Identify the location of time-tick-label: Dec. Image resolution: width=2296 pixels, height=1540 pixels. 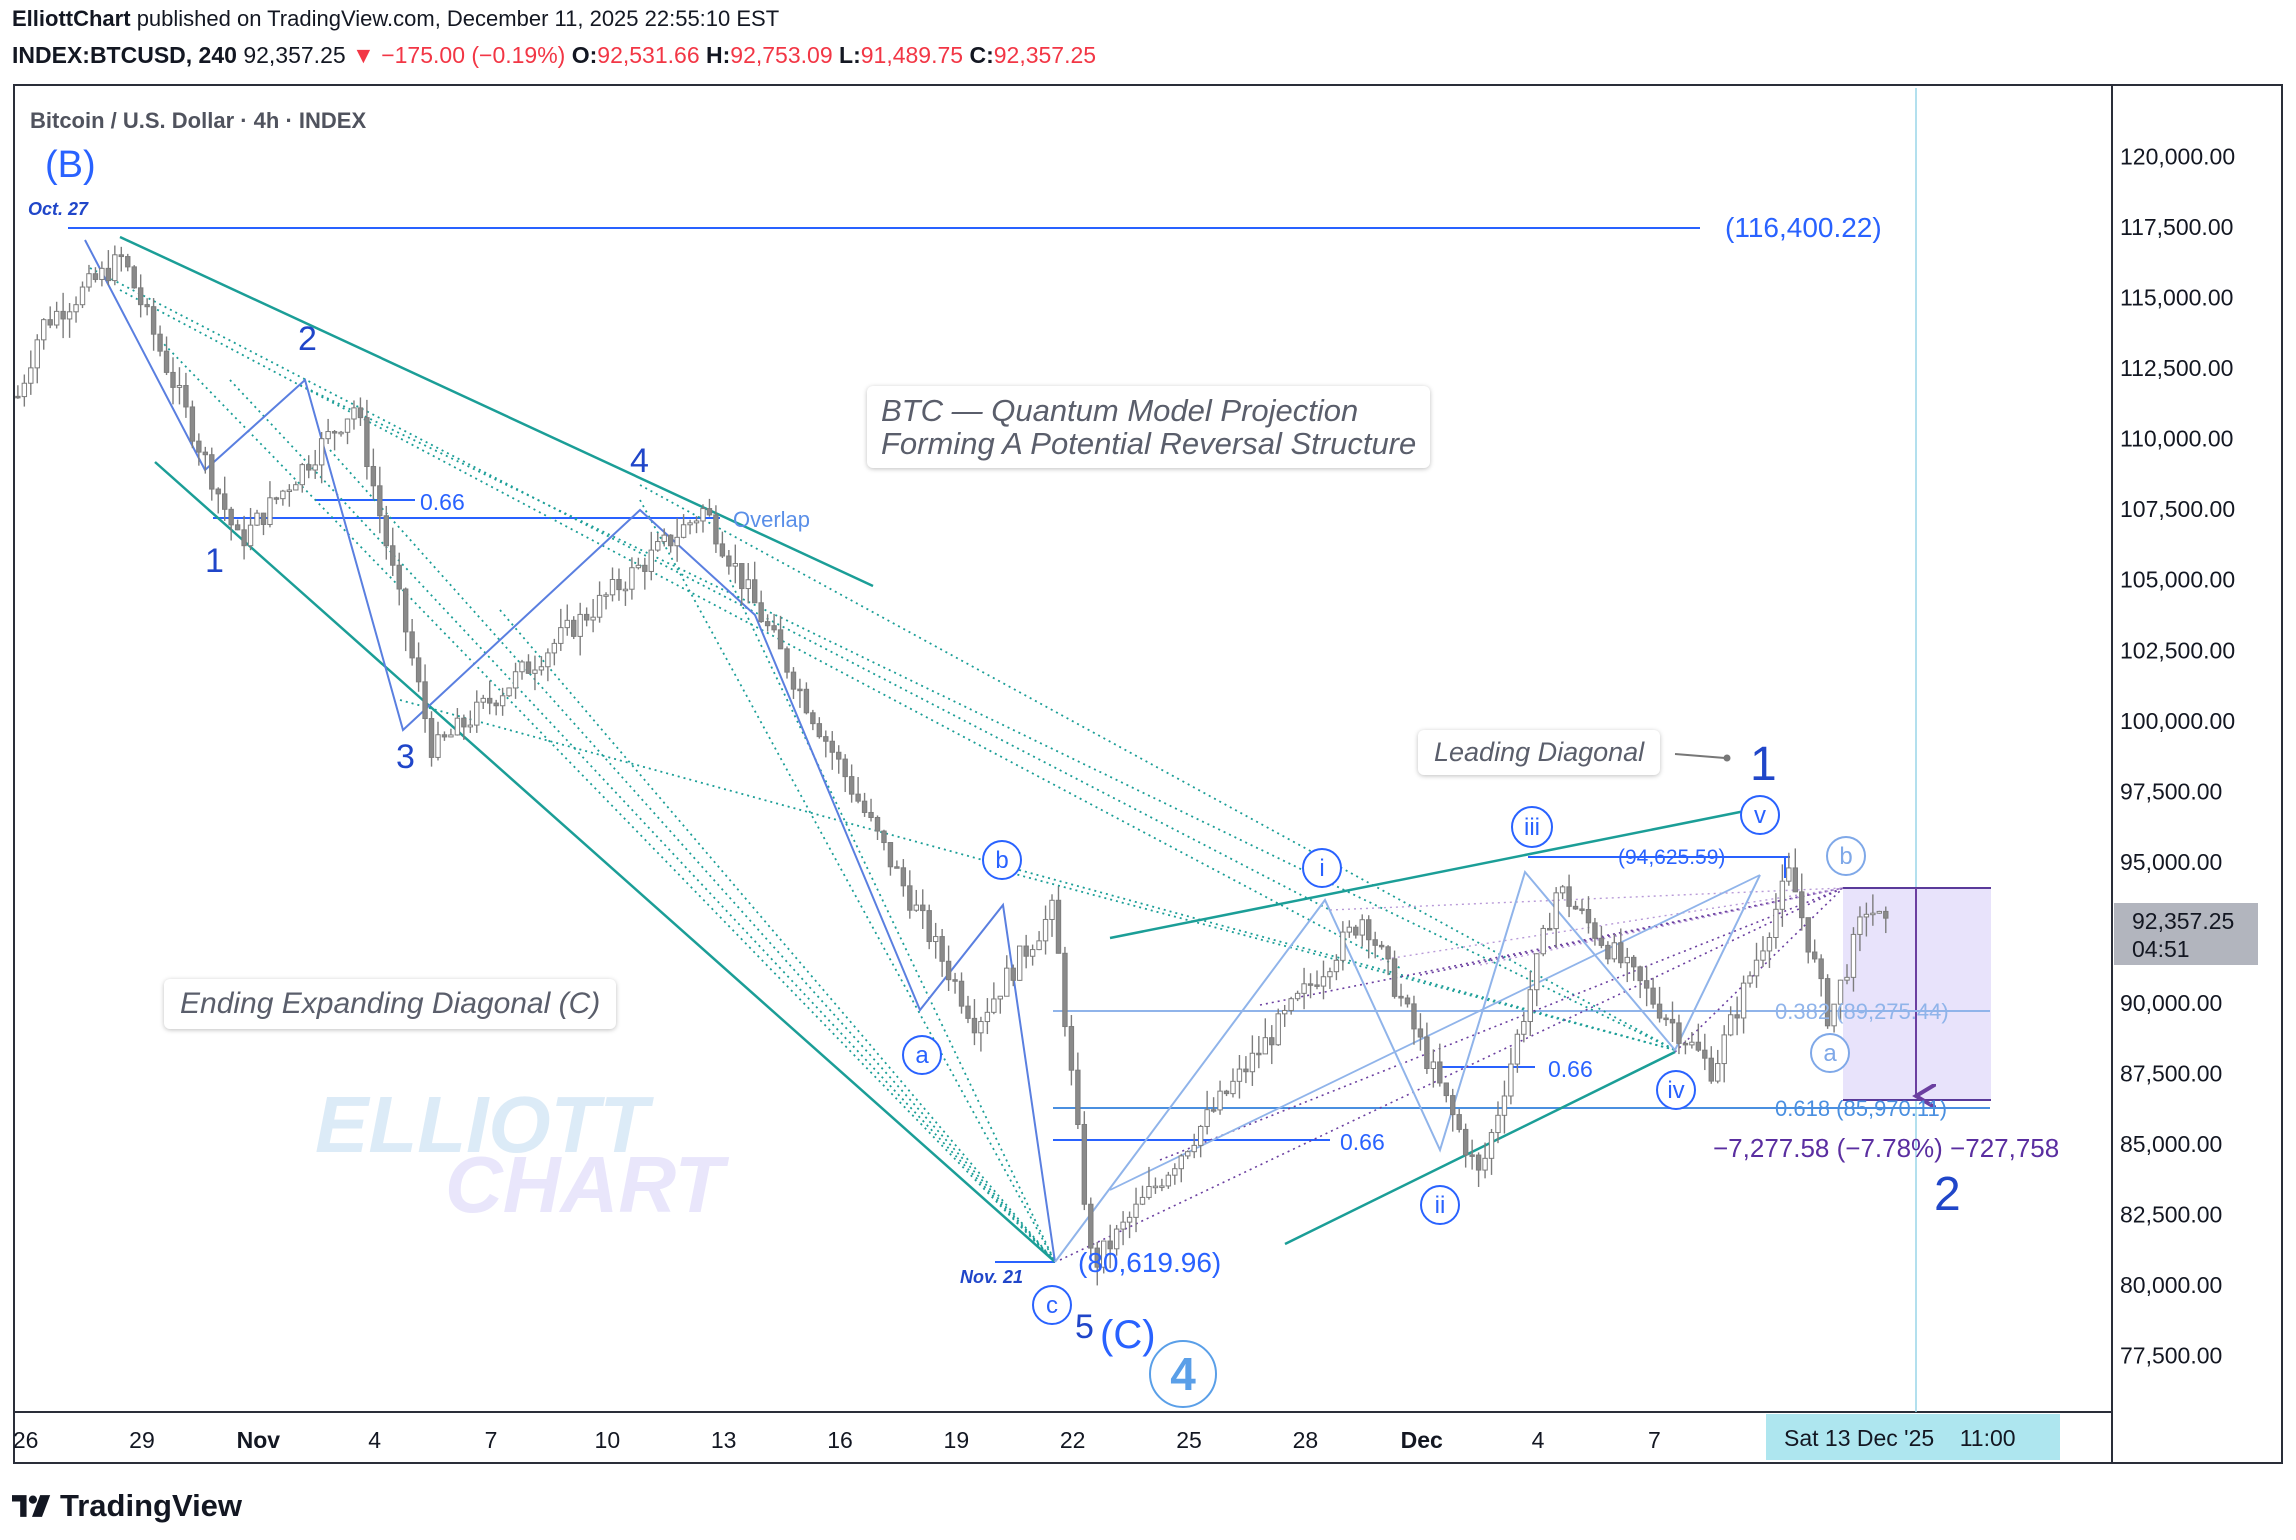
(1422, 1440).